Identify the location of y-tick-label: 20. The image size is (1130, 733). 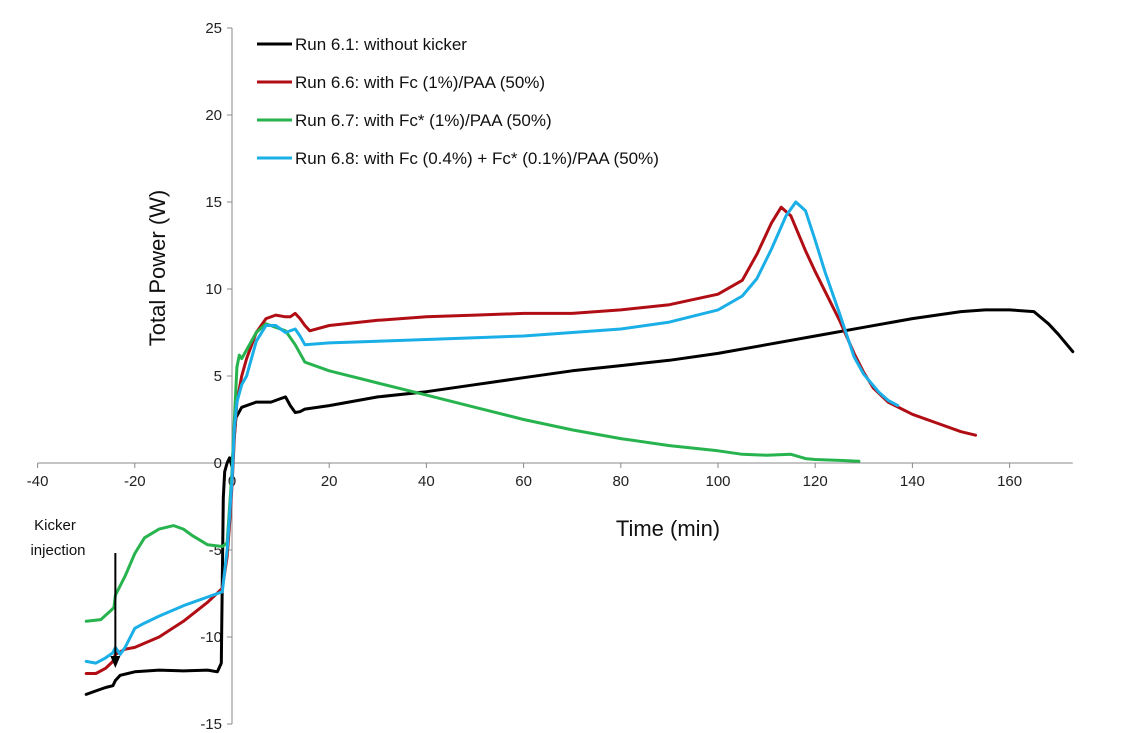
(213, 115).